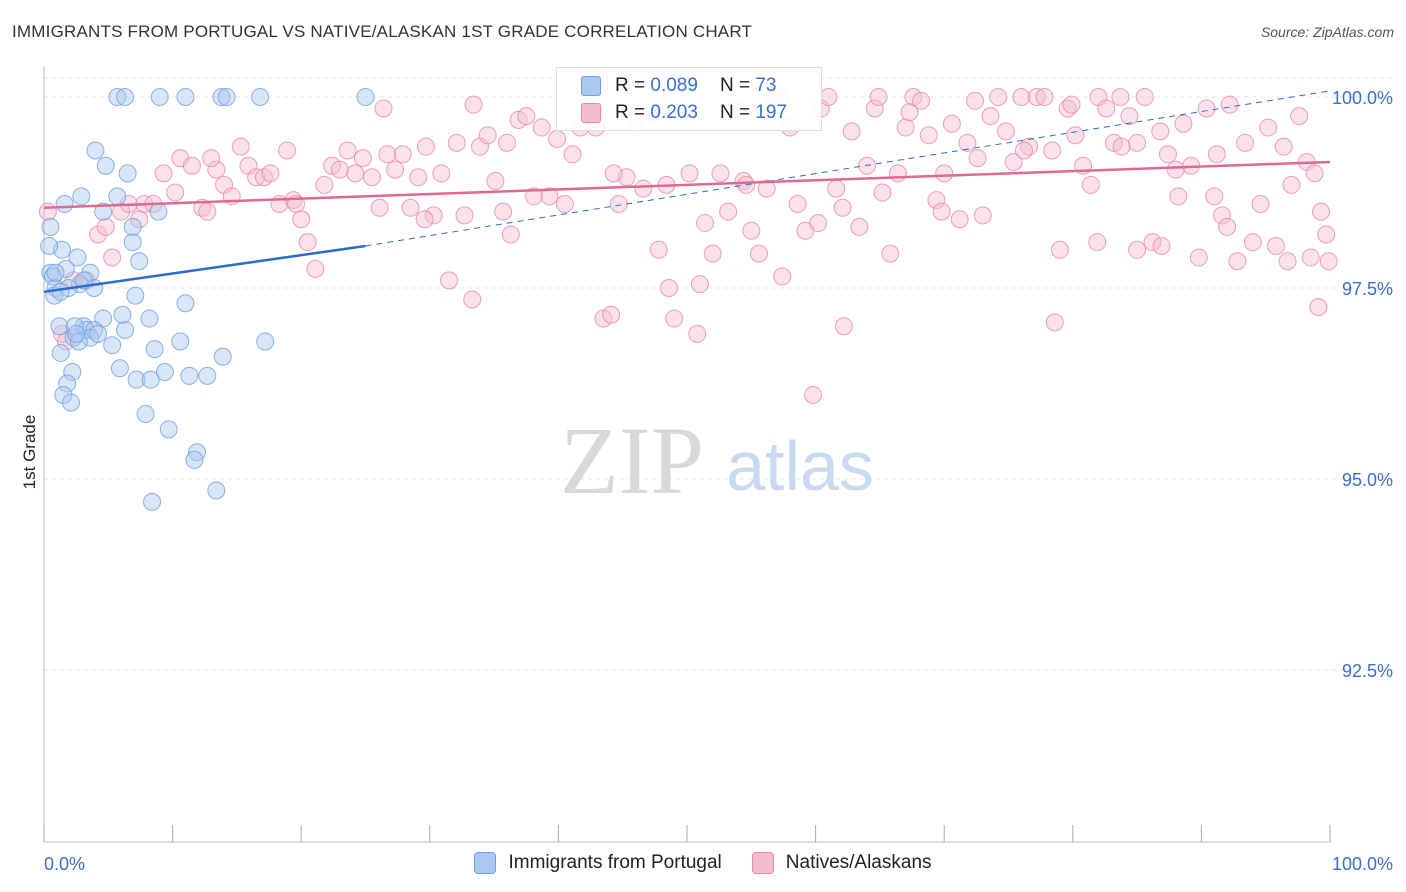 Image resolution: width=1406 pixels, height=892 pixels. What do you see at coordinates (1362, 98) in the screenshot?
I see `y-tick-label: 100.0%` at bounding box center [1362, 98].